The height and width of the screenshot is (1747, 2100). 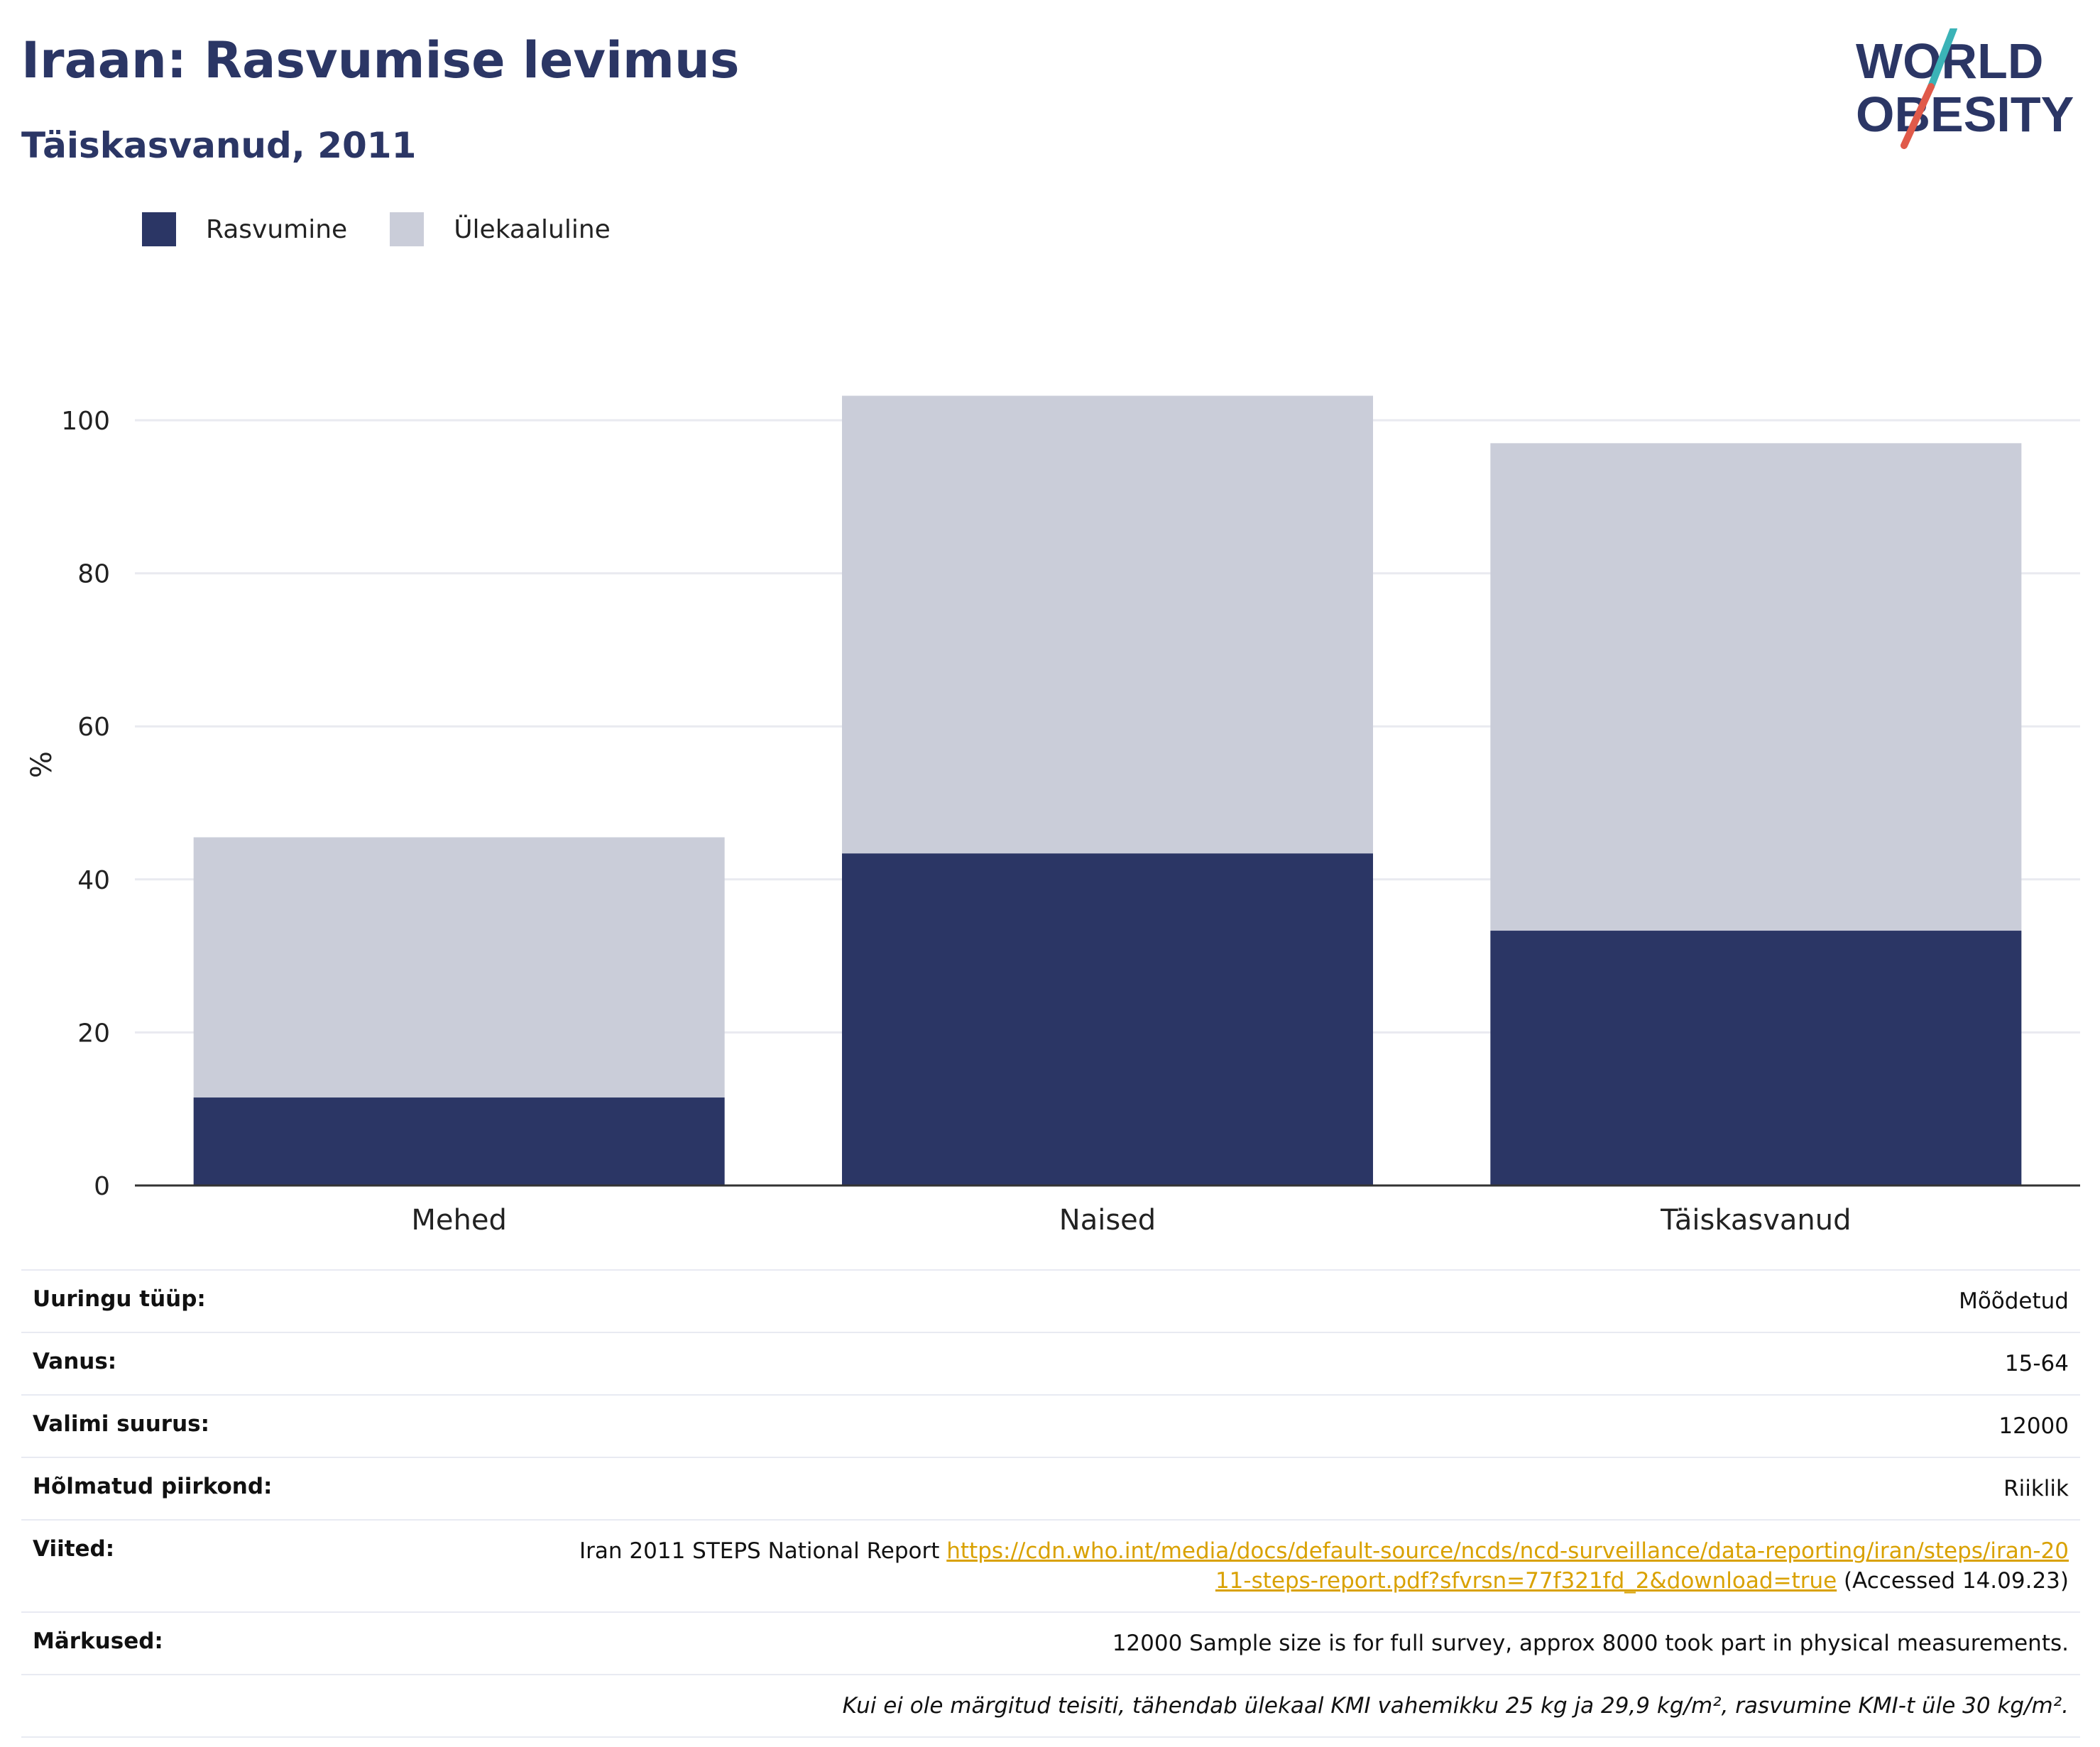 I want to click on legend-swatch-overweight, so click(x=407, y=229).